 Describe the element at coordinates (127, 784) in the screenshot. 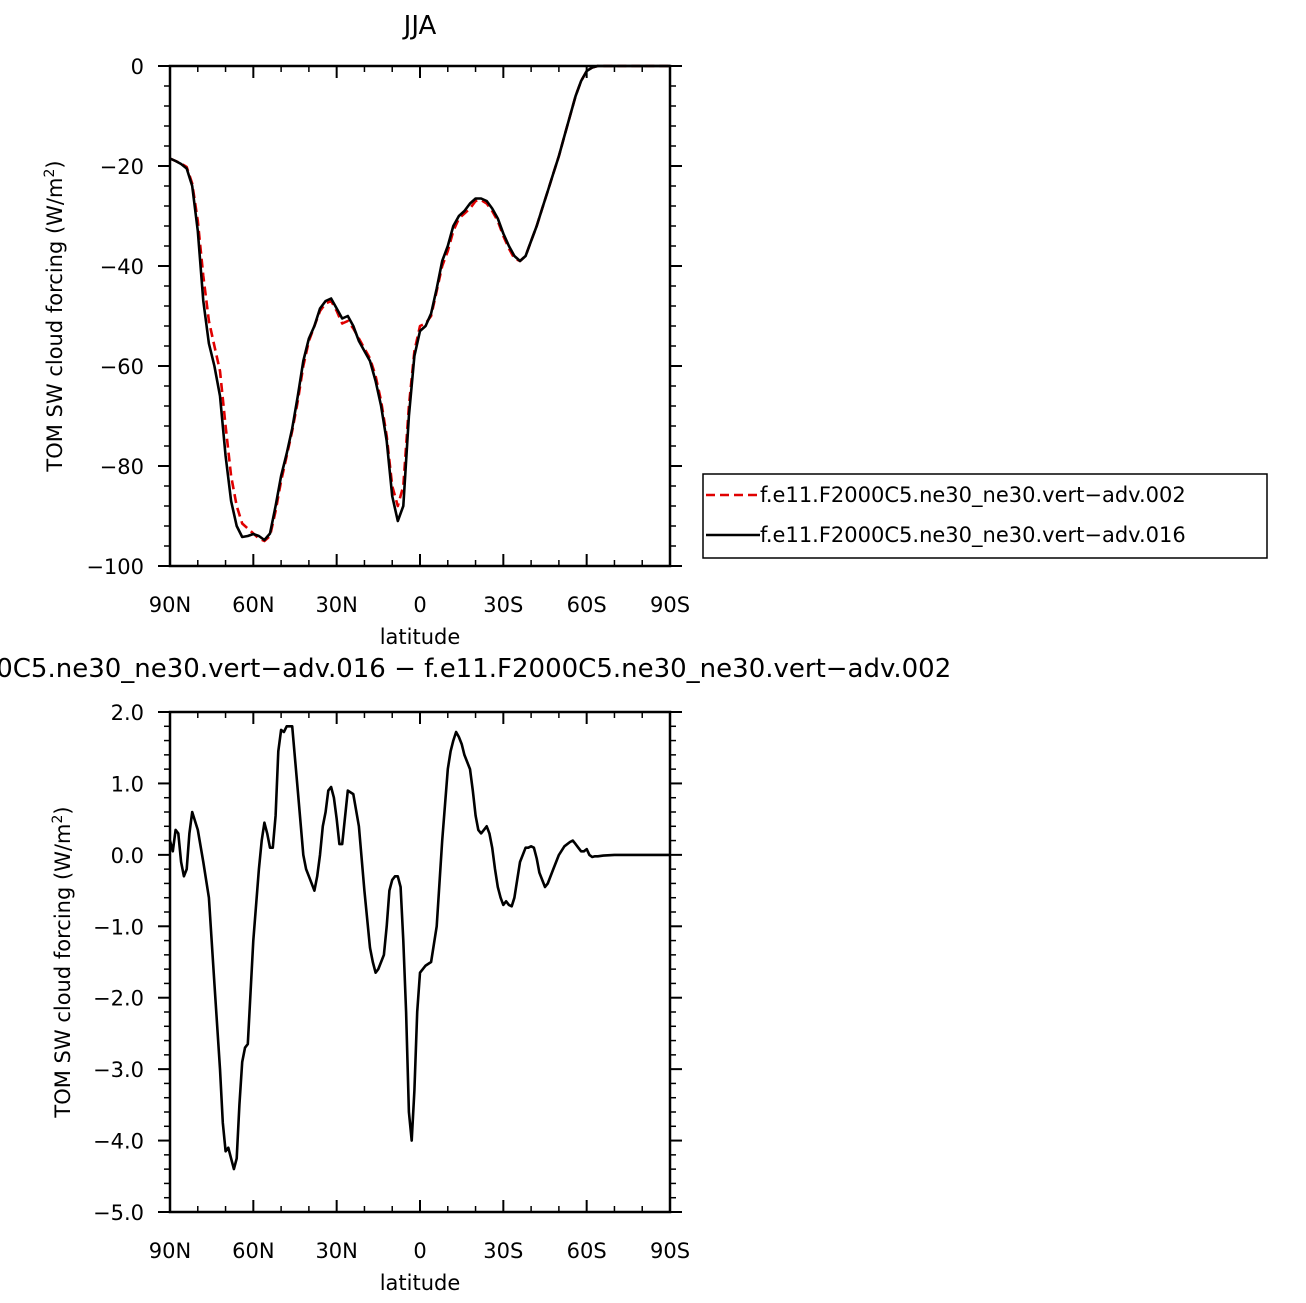

I see `y-tick-label: 1.0` at that location.